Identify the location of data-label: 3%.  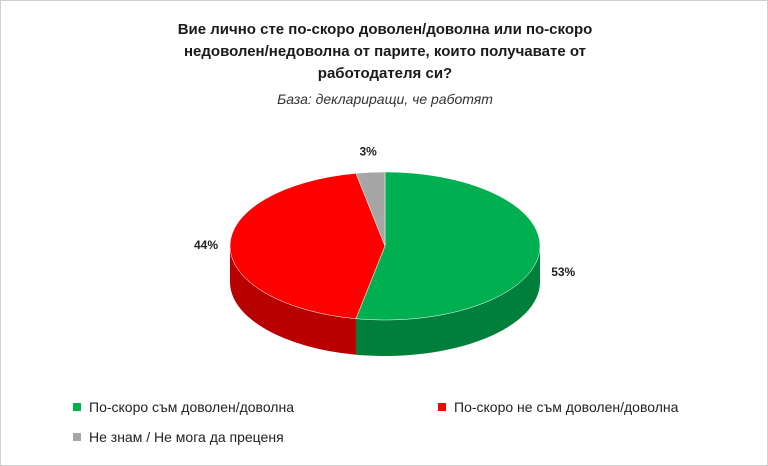
(368, 152).